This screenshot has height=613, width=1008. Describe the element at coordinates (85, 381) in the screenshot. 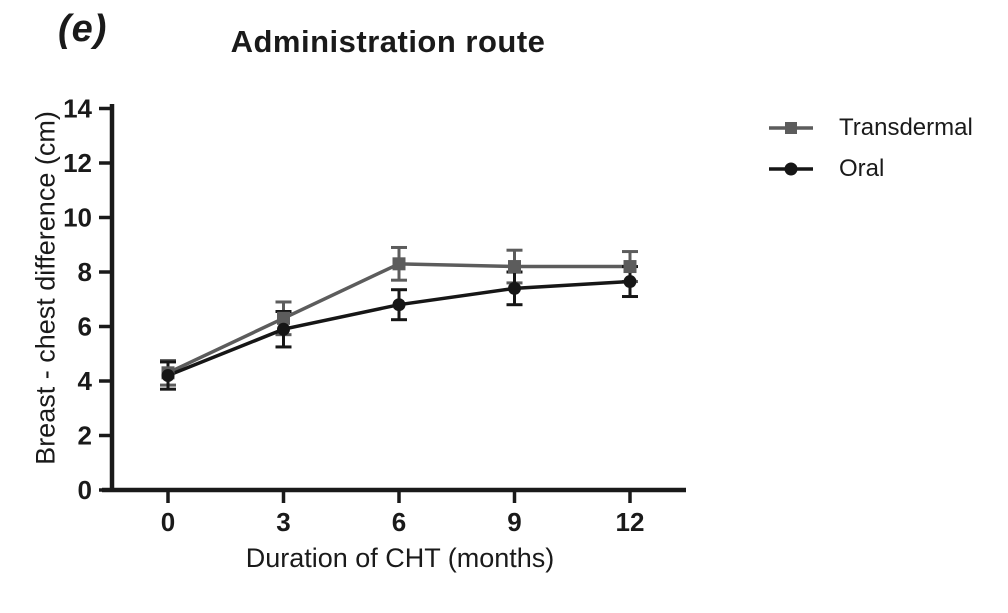

I see `y-axis-tick-label: 4` at that location.